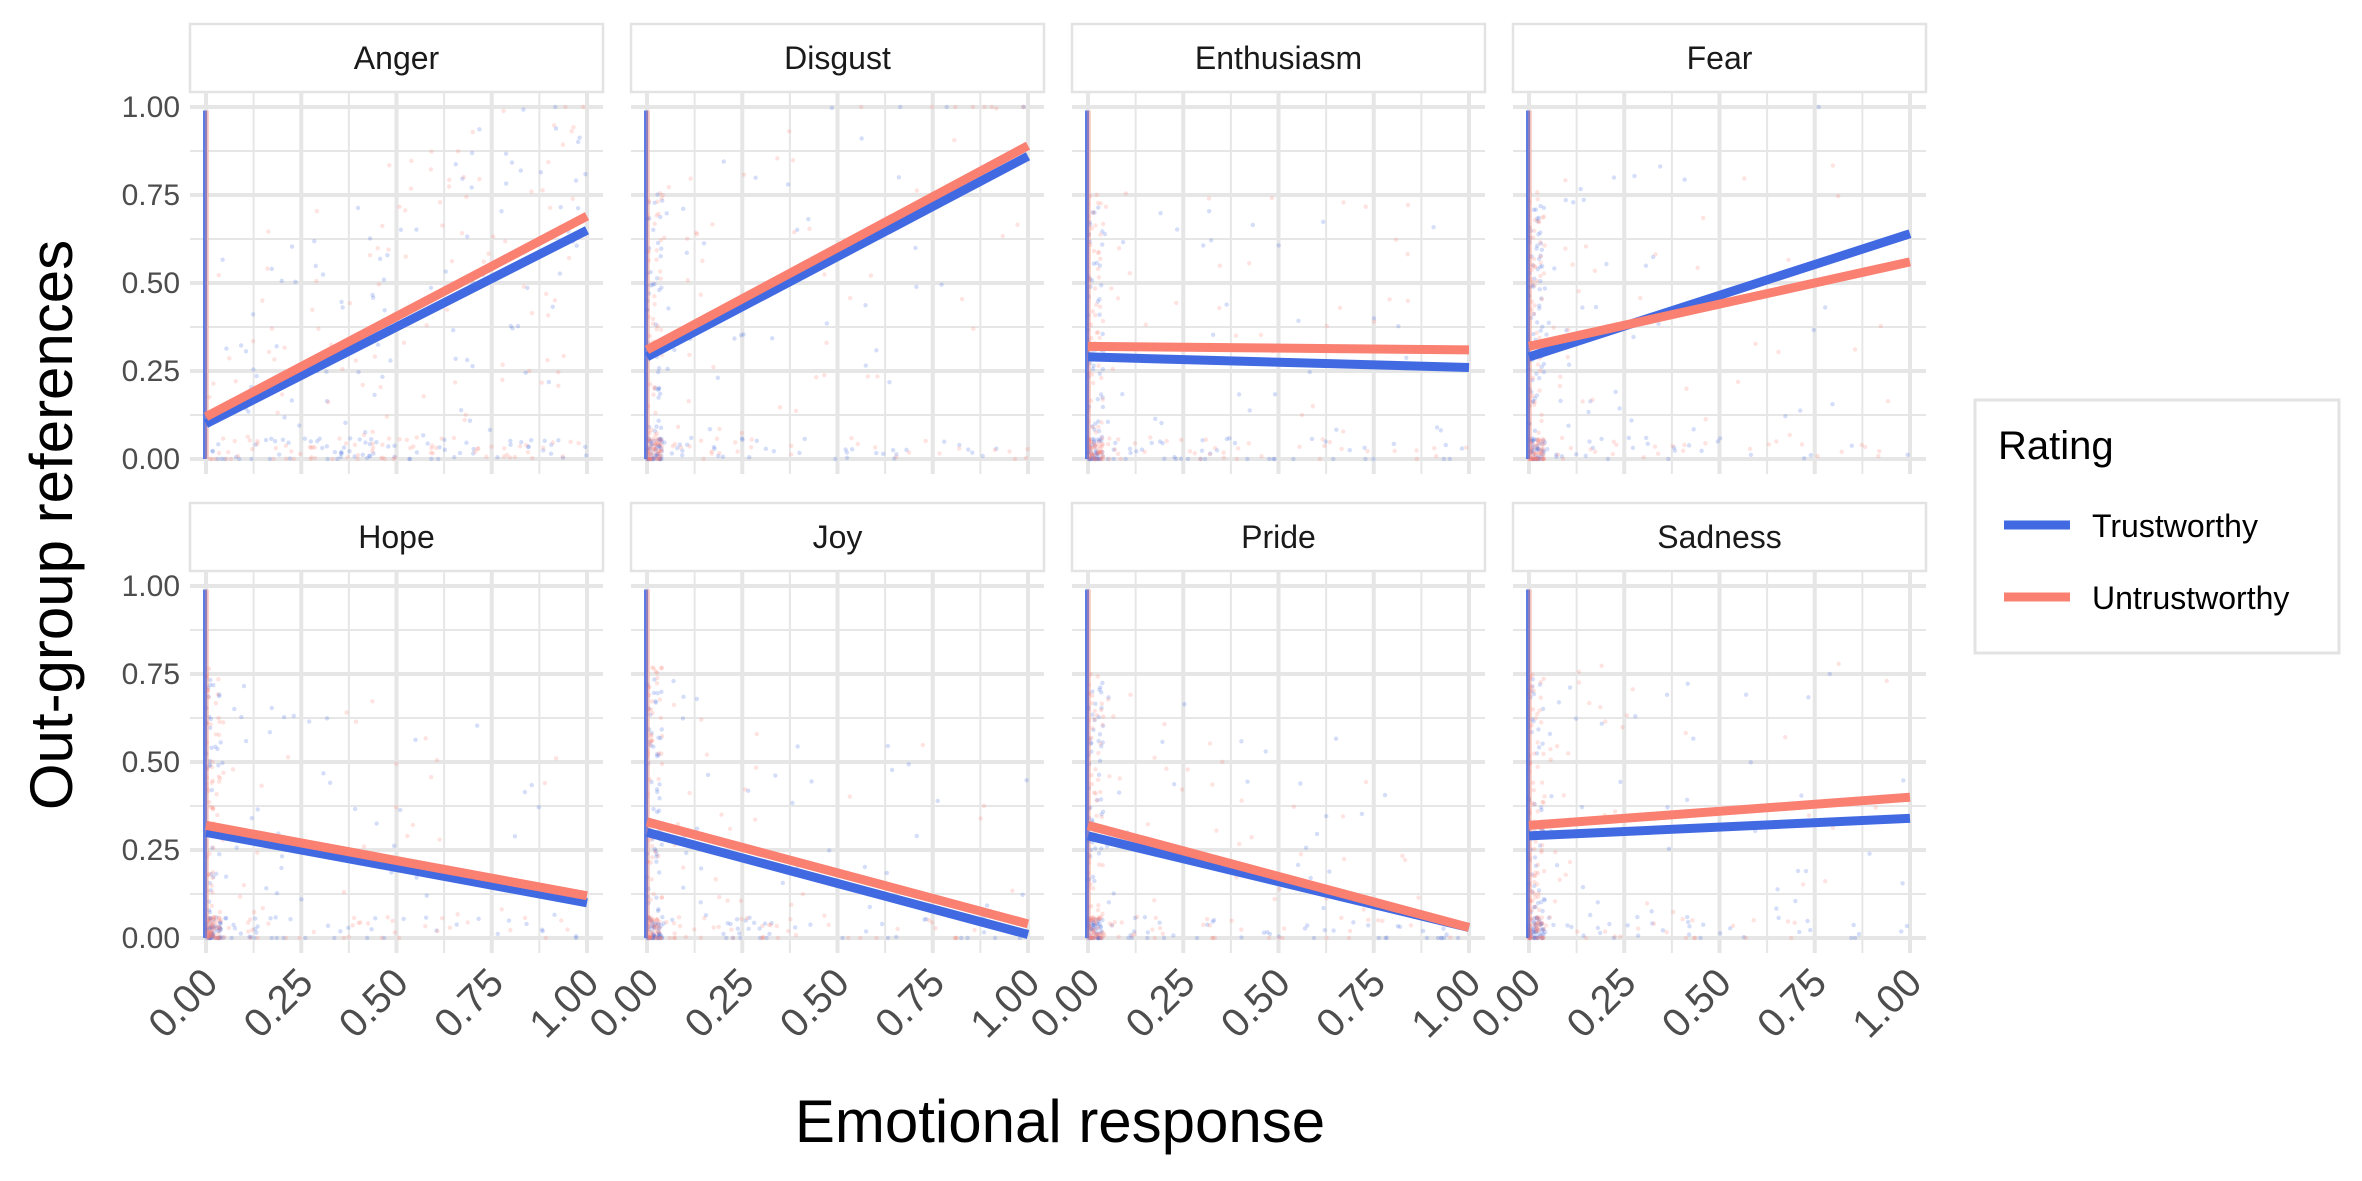 The width and height of the screenshot is (2362, 1181). What do you see at coordinates (837, 873) in the screenshot?
I see `fit-line-untrustworthy` at bounding box center [837, 873].